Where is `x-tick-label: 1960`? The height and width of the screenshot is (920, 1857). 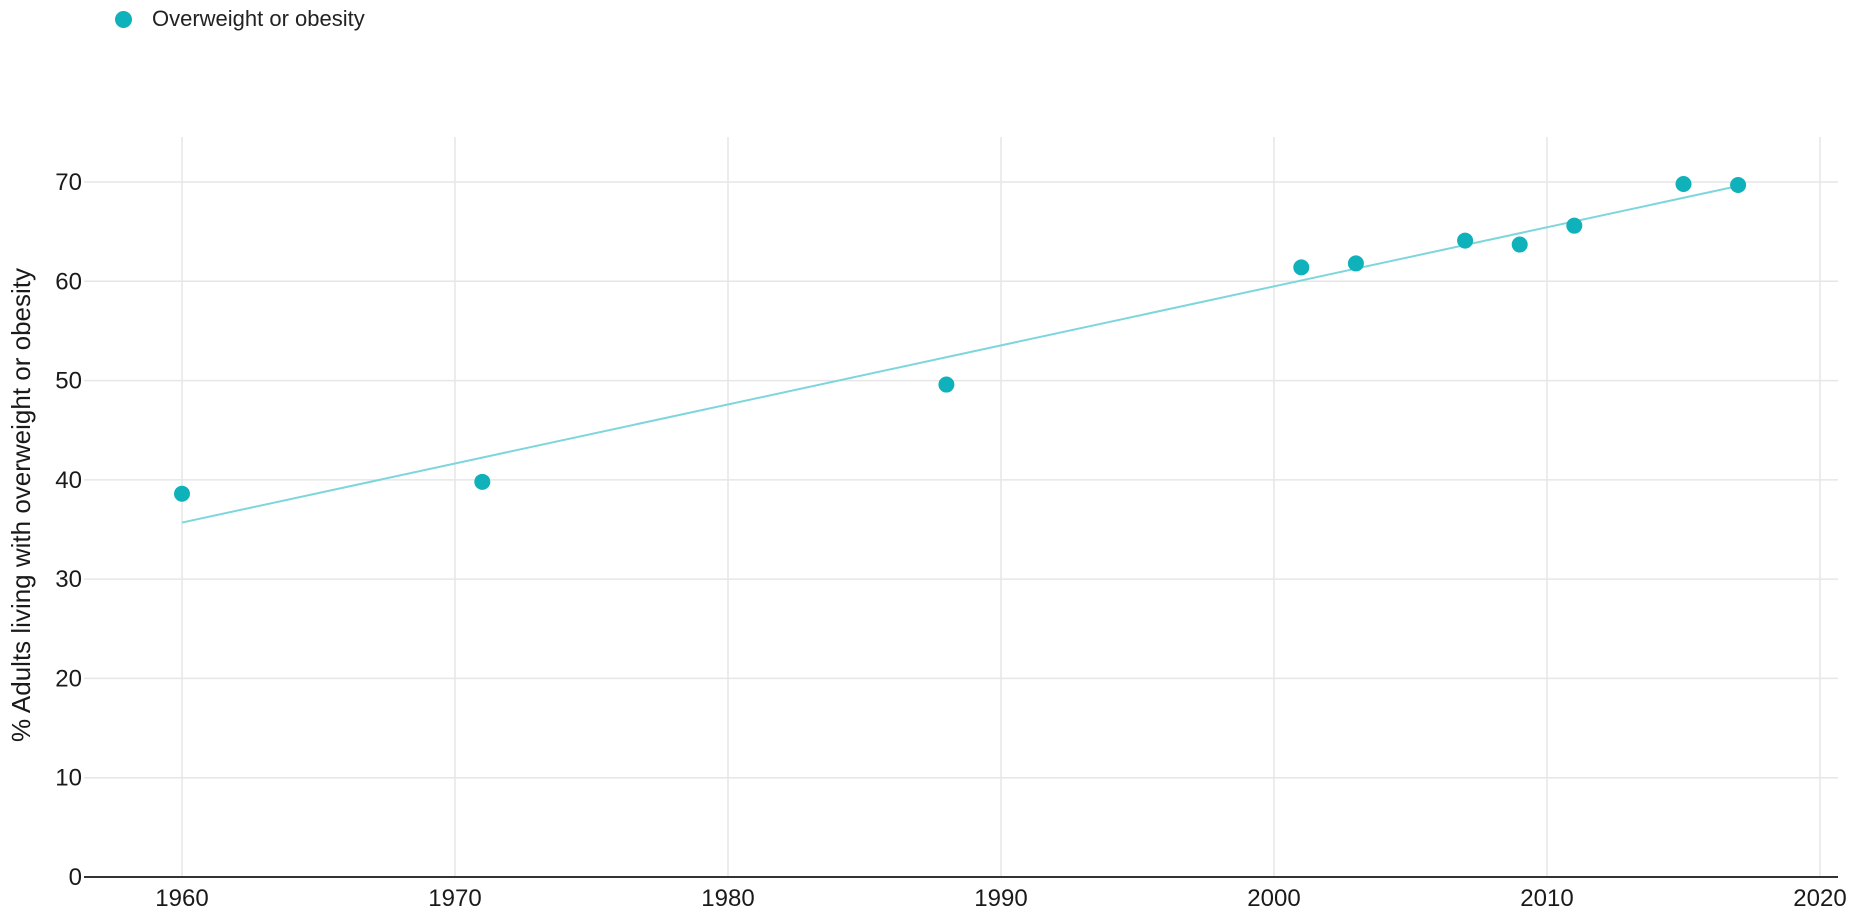 x-tick-label: 1960 is located at coordinates (181, 898).